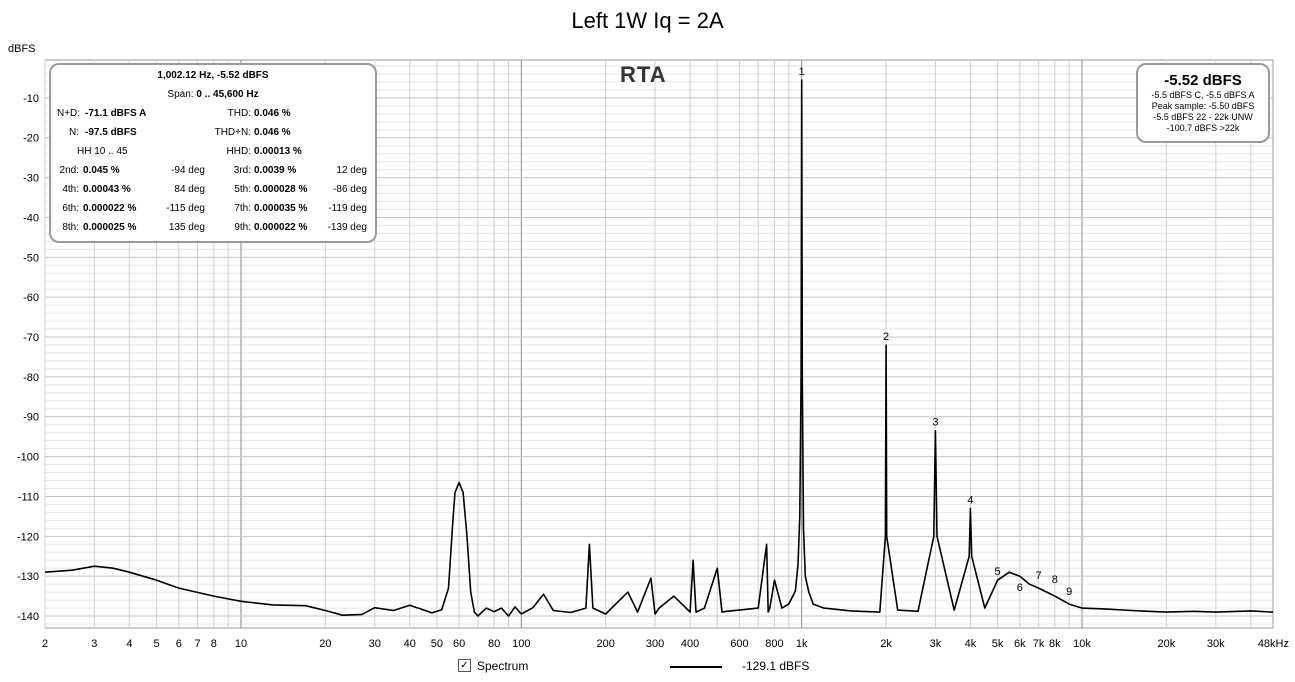 This screenshot has height=682, width=1295. What do you see at coordinates (31, 99) in the screenshot?
I see `y-tick-label: -10` at bounding box center [31, 99].